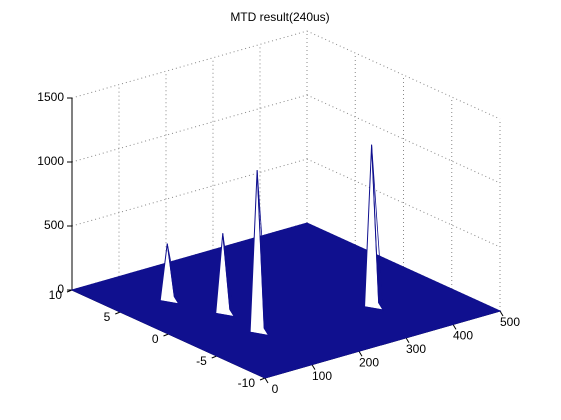 This screenshot has width=561, height=420. I want to click on x-tick-label: 400, so click(463, 336).